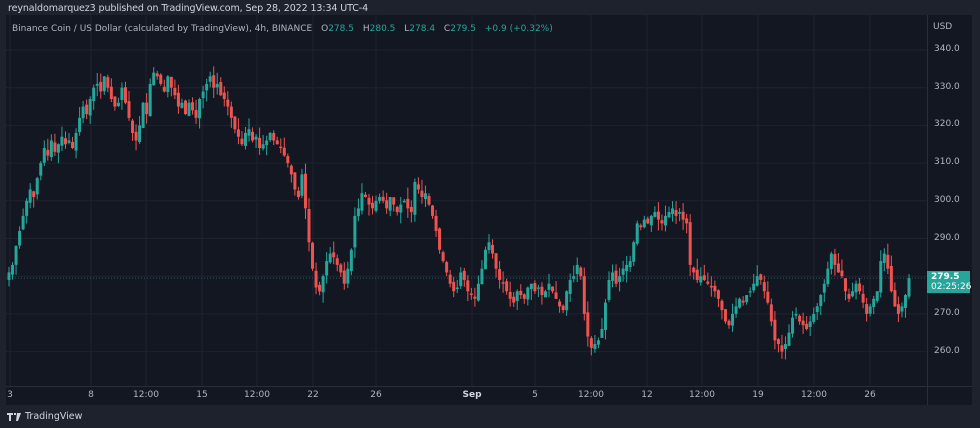 The width and height of the screenshot is (980, 428). What do you see at coordinates (91, 395) in the screenshot?
I see `time-tick: 8` at bounding box center [91, 395].